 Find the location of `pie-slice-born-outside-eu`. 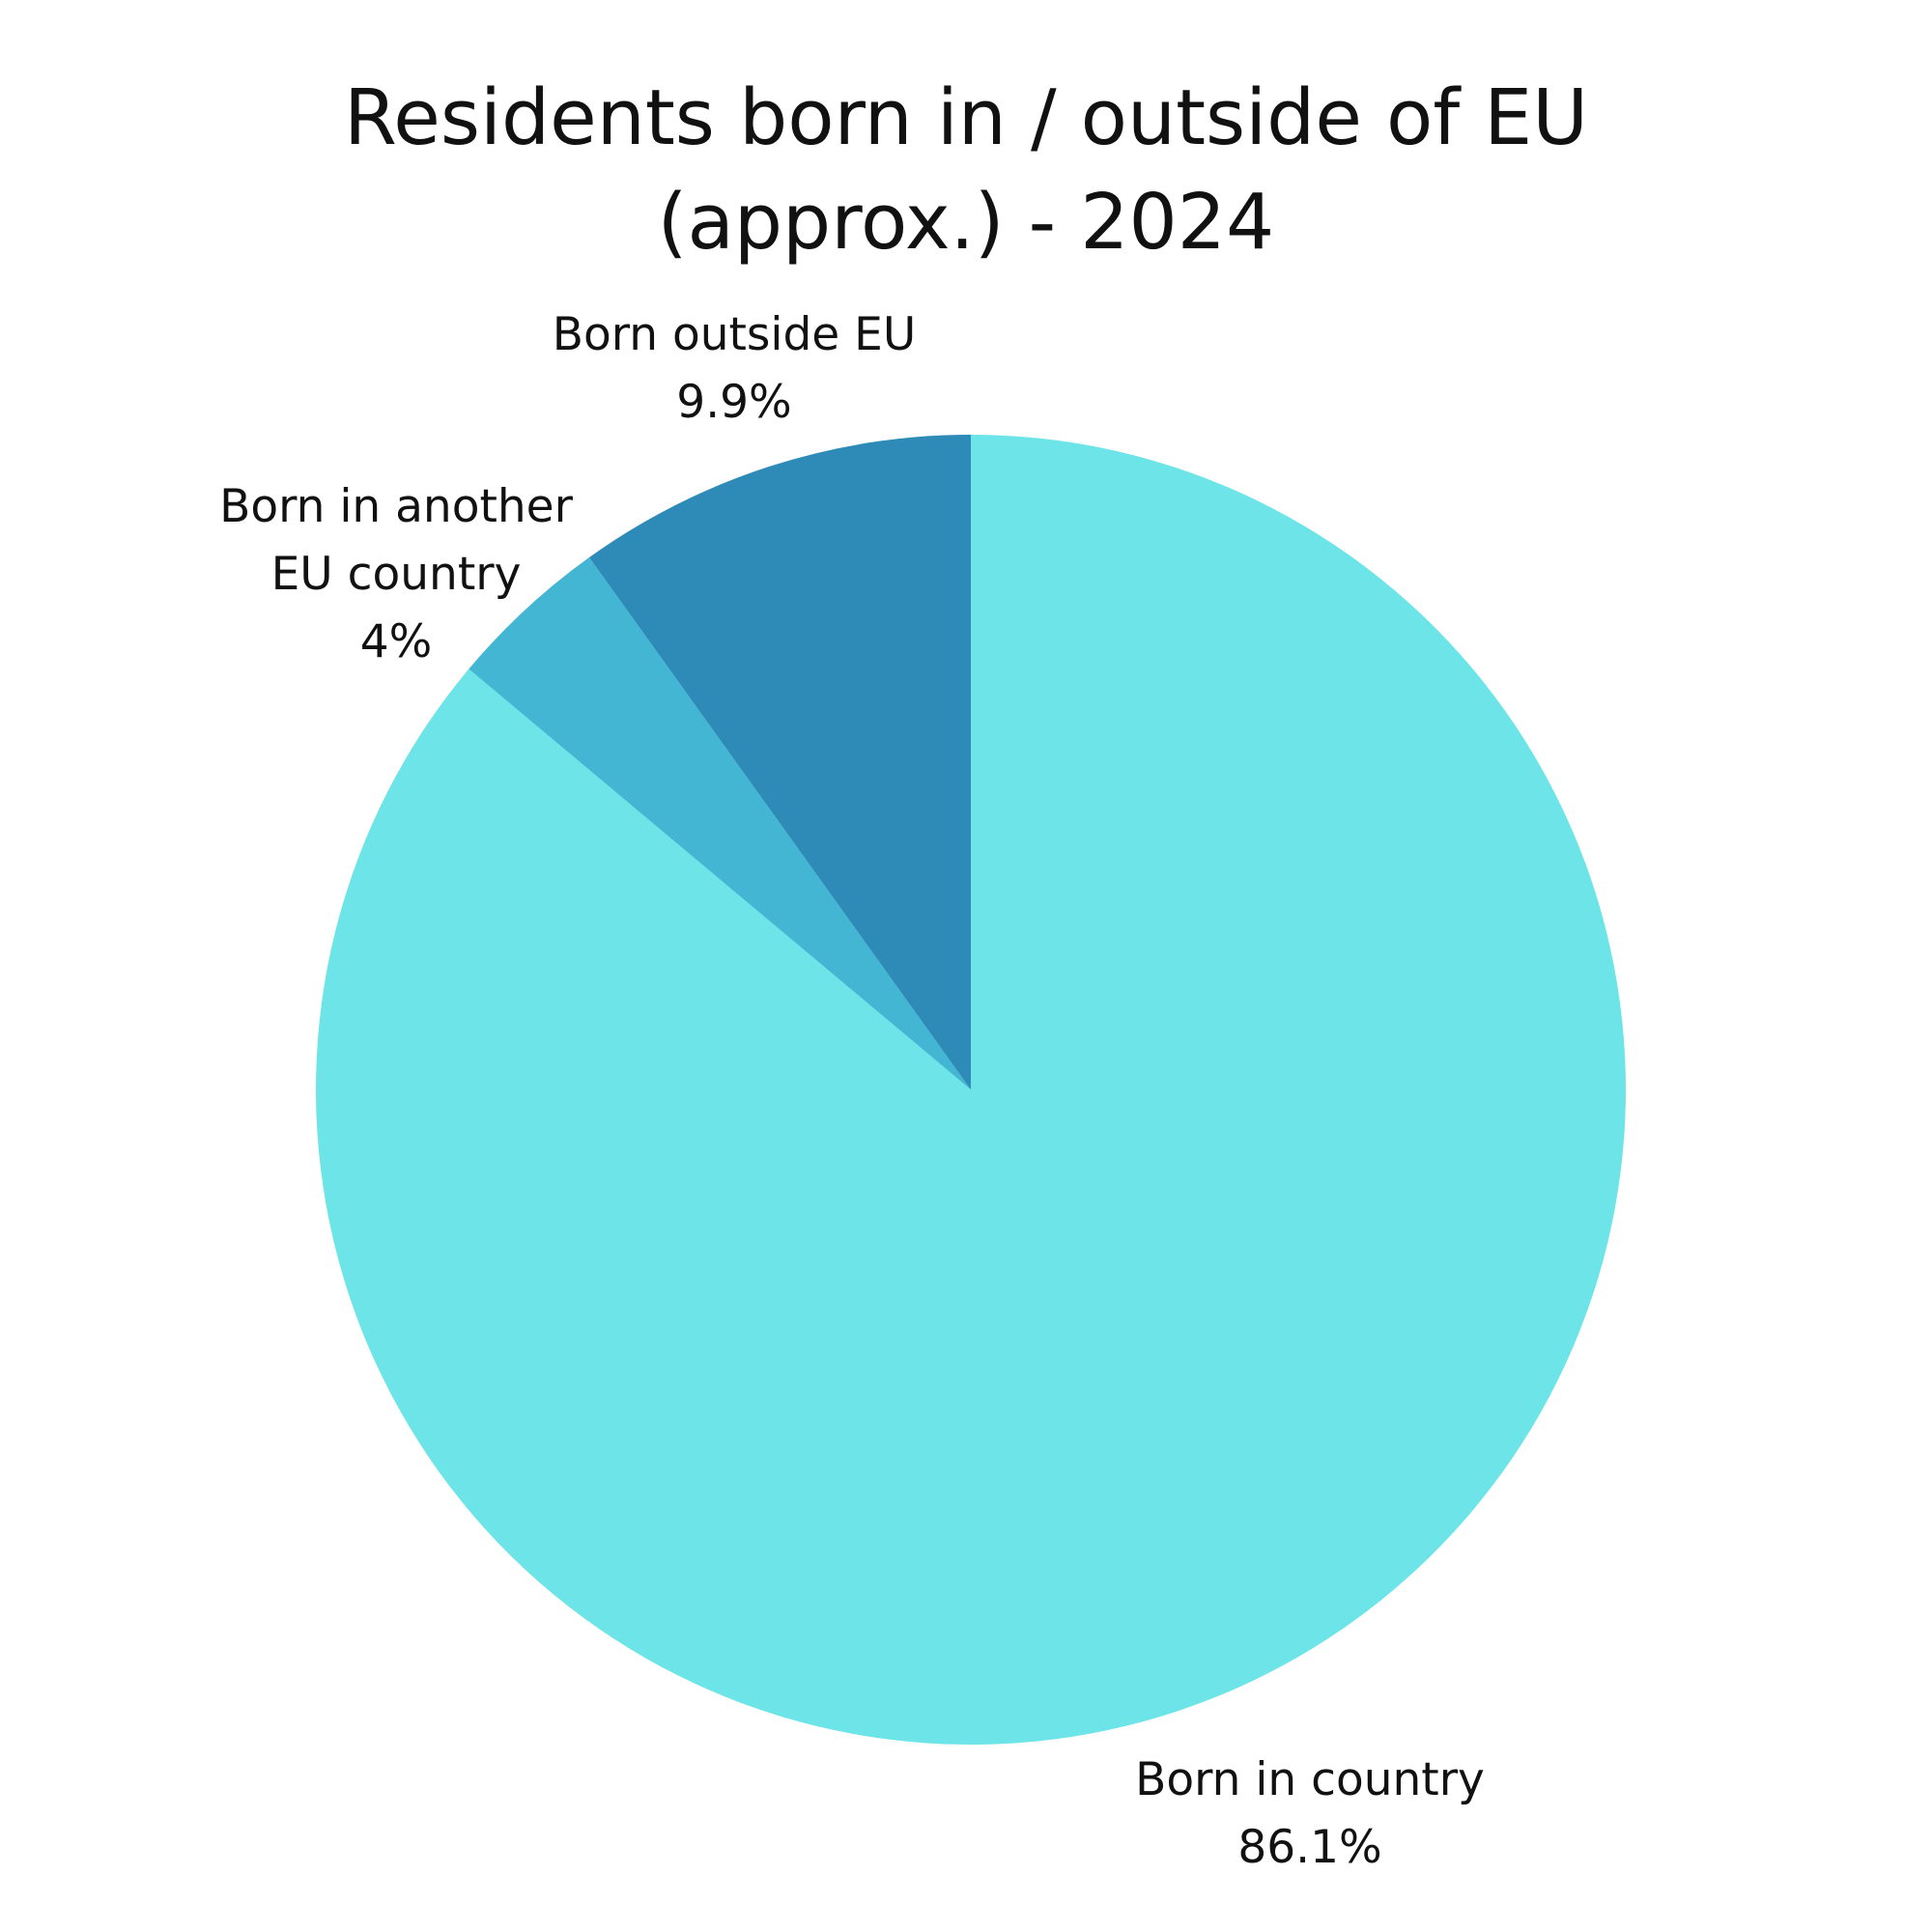

pie-slice-born-outside-eu is located at coordinates (779, 762).